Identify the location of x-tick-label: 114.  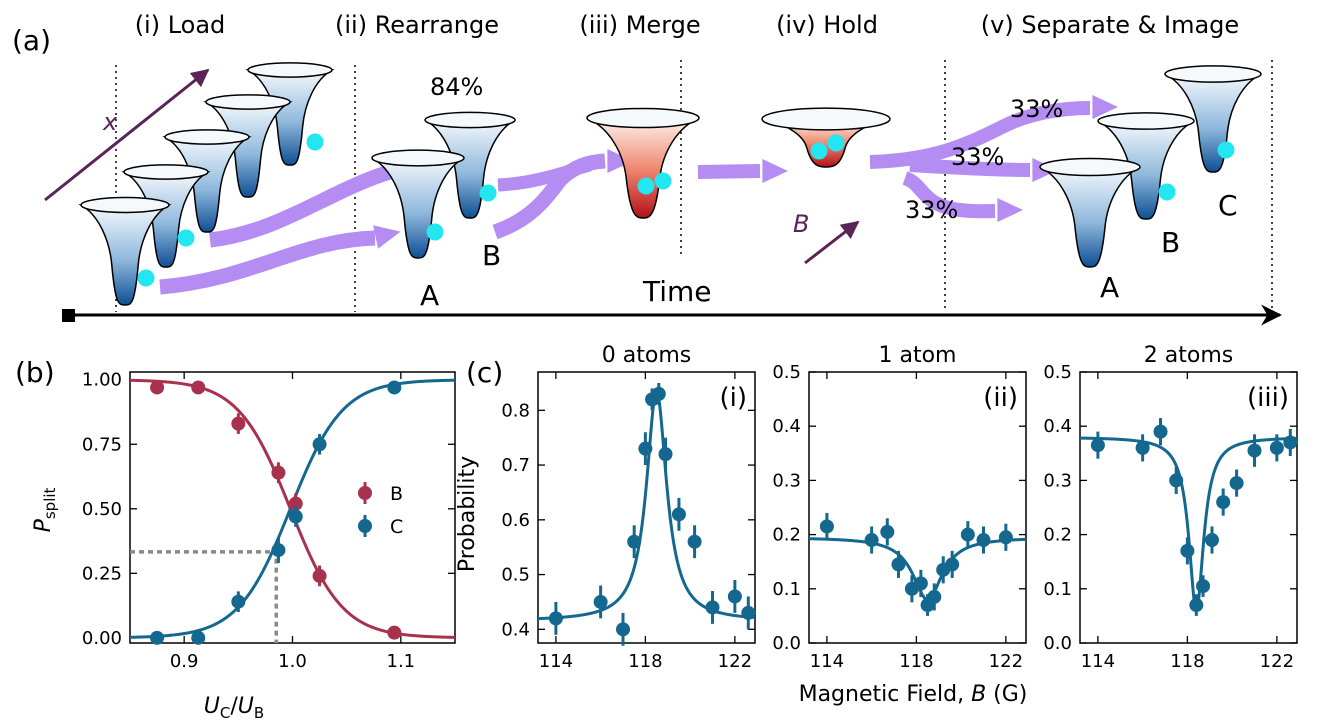
(827, 661).